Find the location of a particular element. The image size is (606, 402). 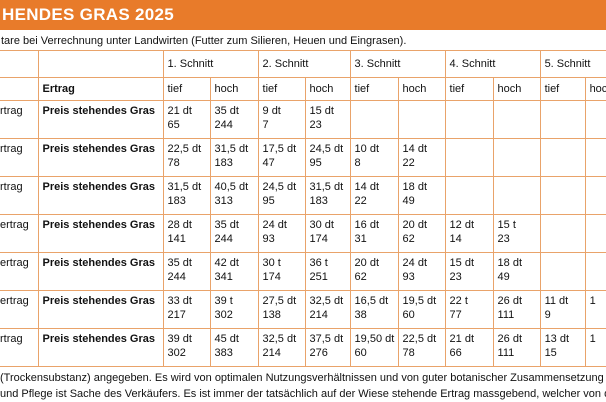

cell-line: 276 is located at coordinates (318, 353).